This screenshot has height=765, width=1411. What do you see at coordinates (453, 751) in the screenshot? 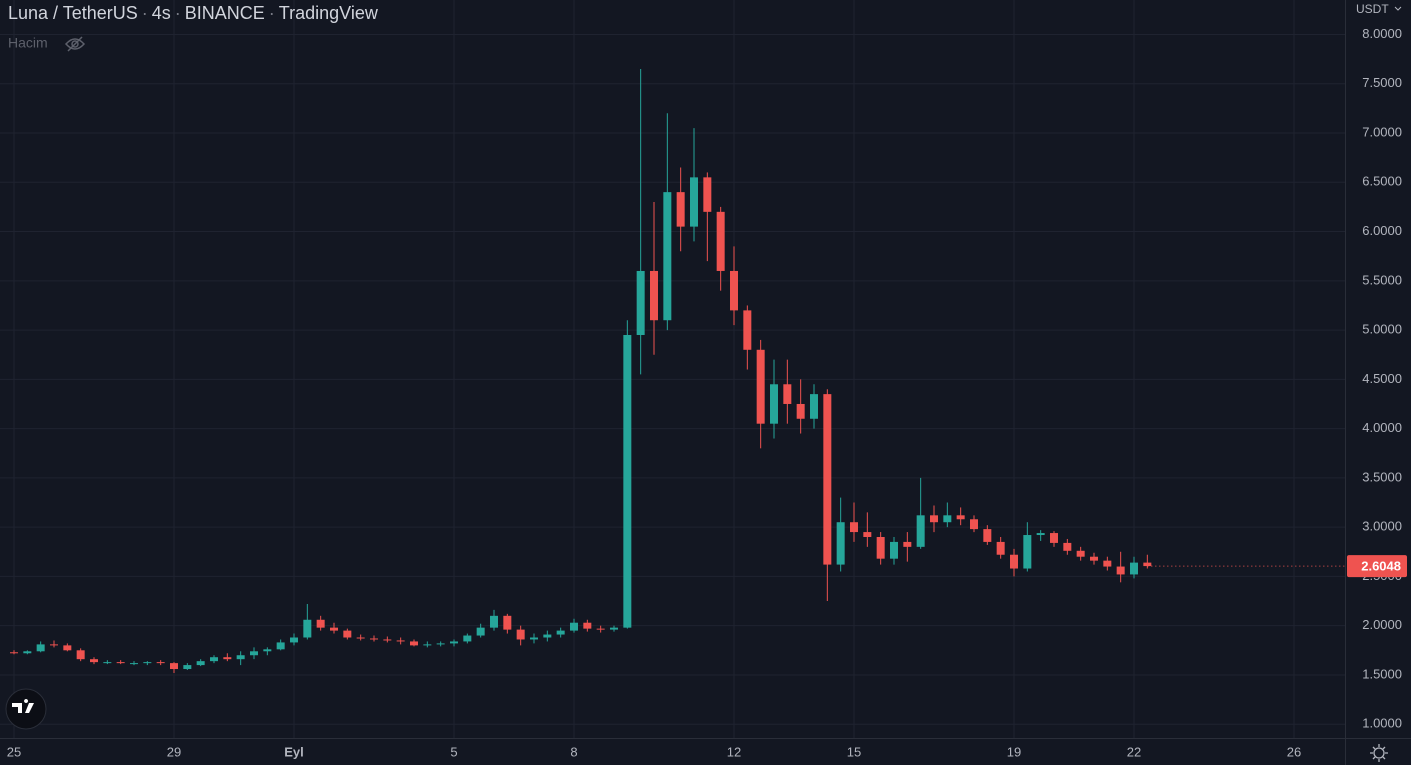
I see `x-tick-label: 5` at bounding box center [453, 751].